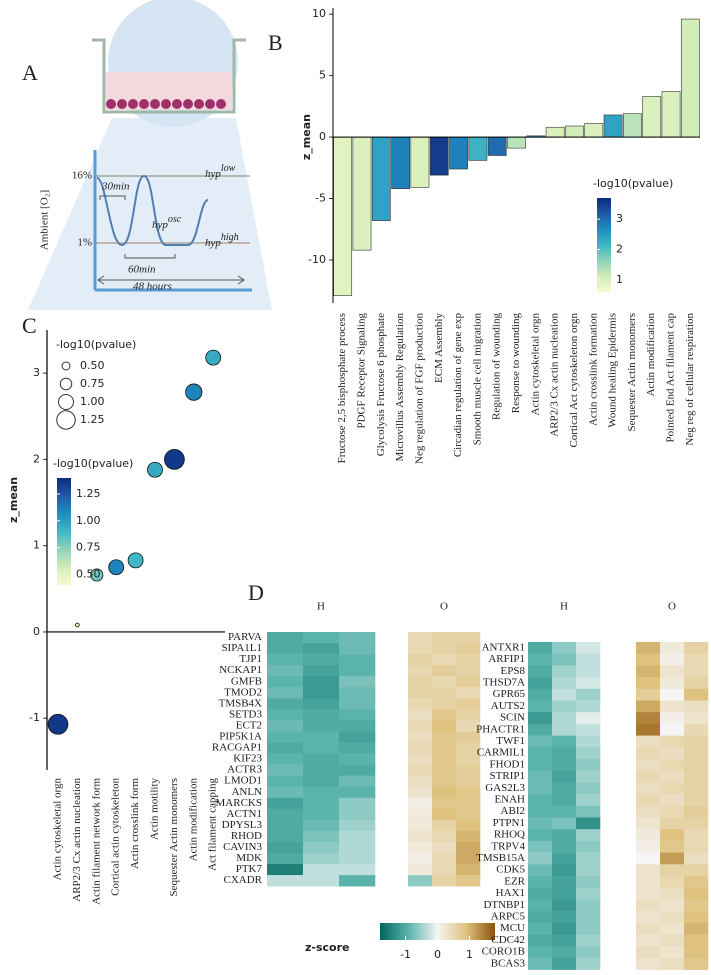 The image size is (711, 975). I want to click on row-label: CAVIN3, so click(242, 847).